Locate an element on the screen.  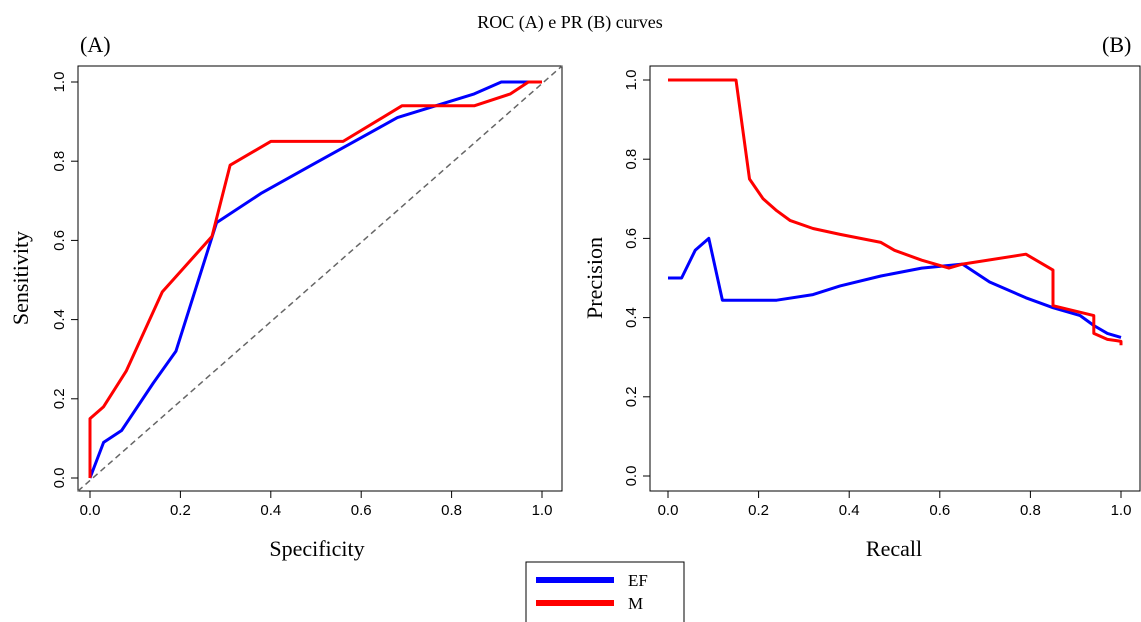
roc-y-tick-label: 1.0 is located at coordinates (59, 82).